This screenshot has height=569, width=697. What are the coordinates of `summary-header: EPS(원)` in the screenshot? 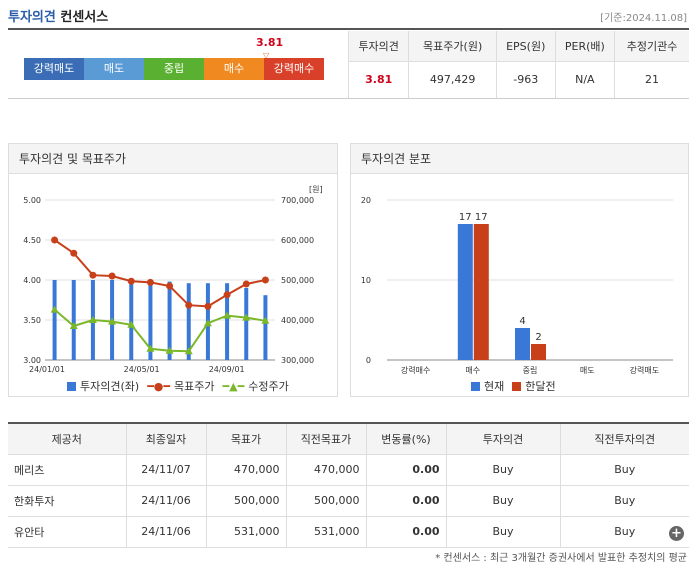 It's located at (525, 46).